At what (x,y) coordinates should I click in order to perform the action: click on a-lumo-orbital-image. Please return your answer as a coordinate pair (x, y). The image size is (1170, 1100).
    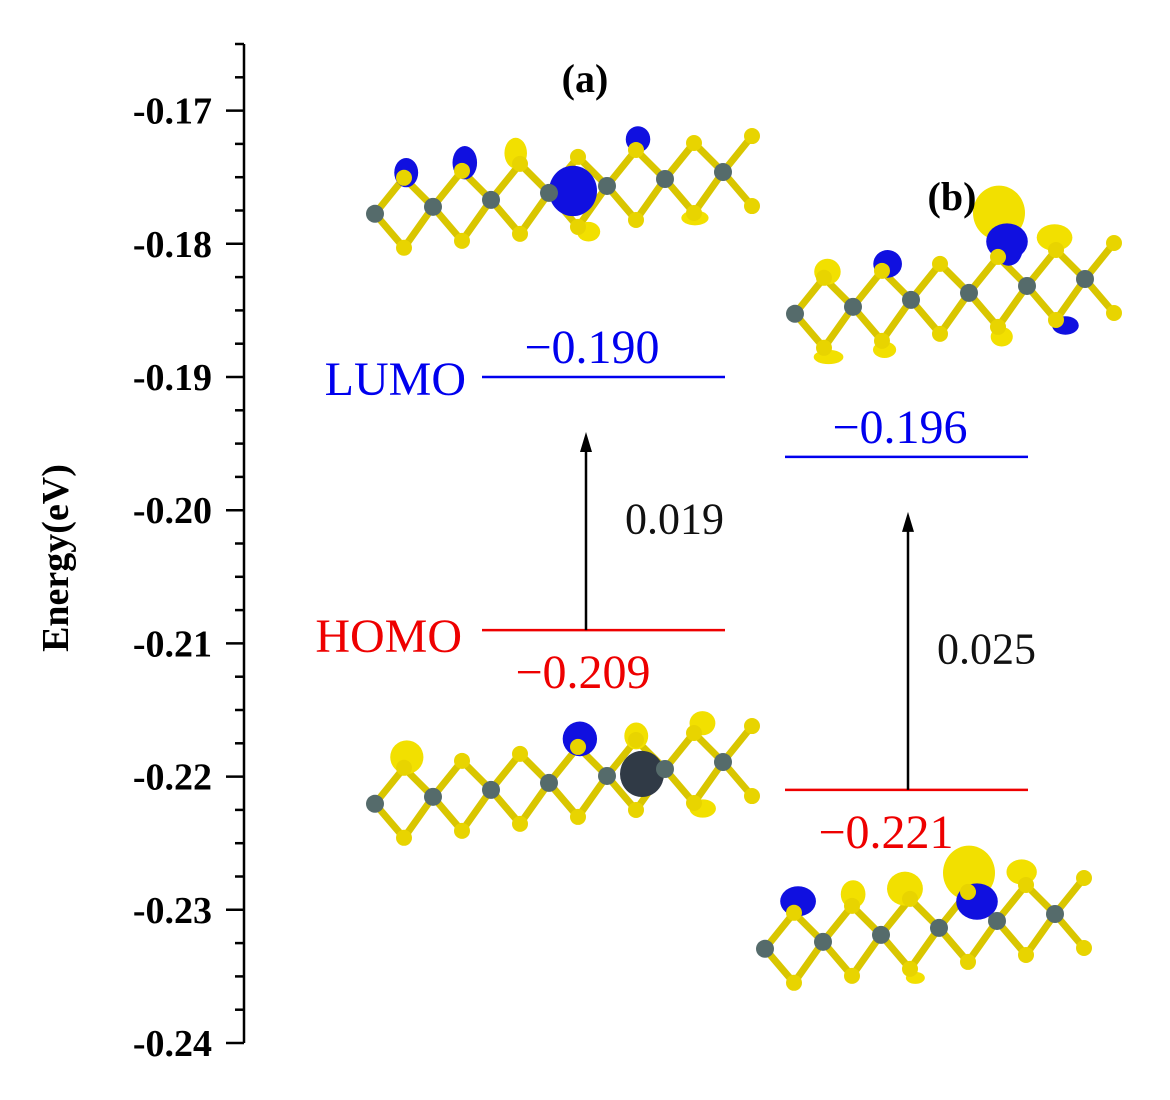
    Looking at the image, I should click on (563, 191).